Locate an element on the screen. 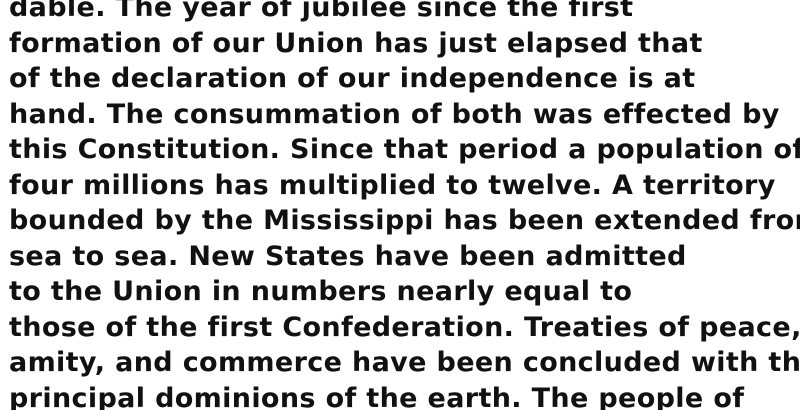 The image size is (800, 410). text-line: to the Union in numbers nearly equal to is located at coordinates (404, 292).